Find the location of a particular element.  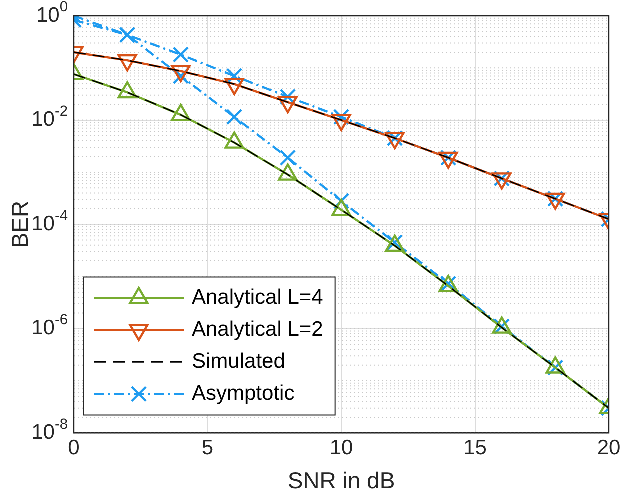

x-tick-label: 0 is located at coordinates (74, 448).